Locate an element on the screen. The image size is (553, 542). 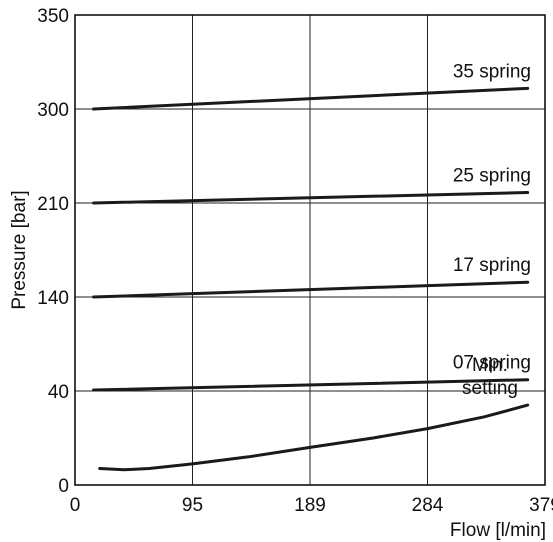
y-tick-label: 350 is located at coordinates (53, 16).